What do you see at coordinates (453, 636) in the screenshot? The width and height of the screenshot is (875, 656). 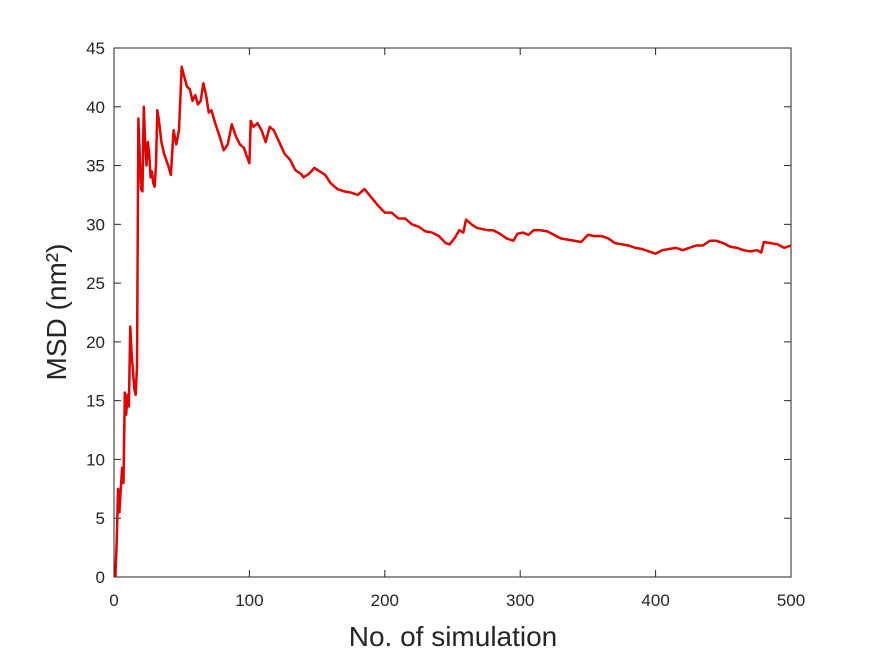 I see `x-axis-label: No. of simulation` at bounding box center [453, 636].